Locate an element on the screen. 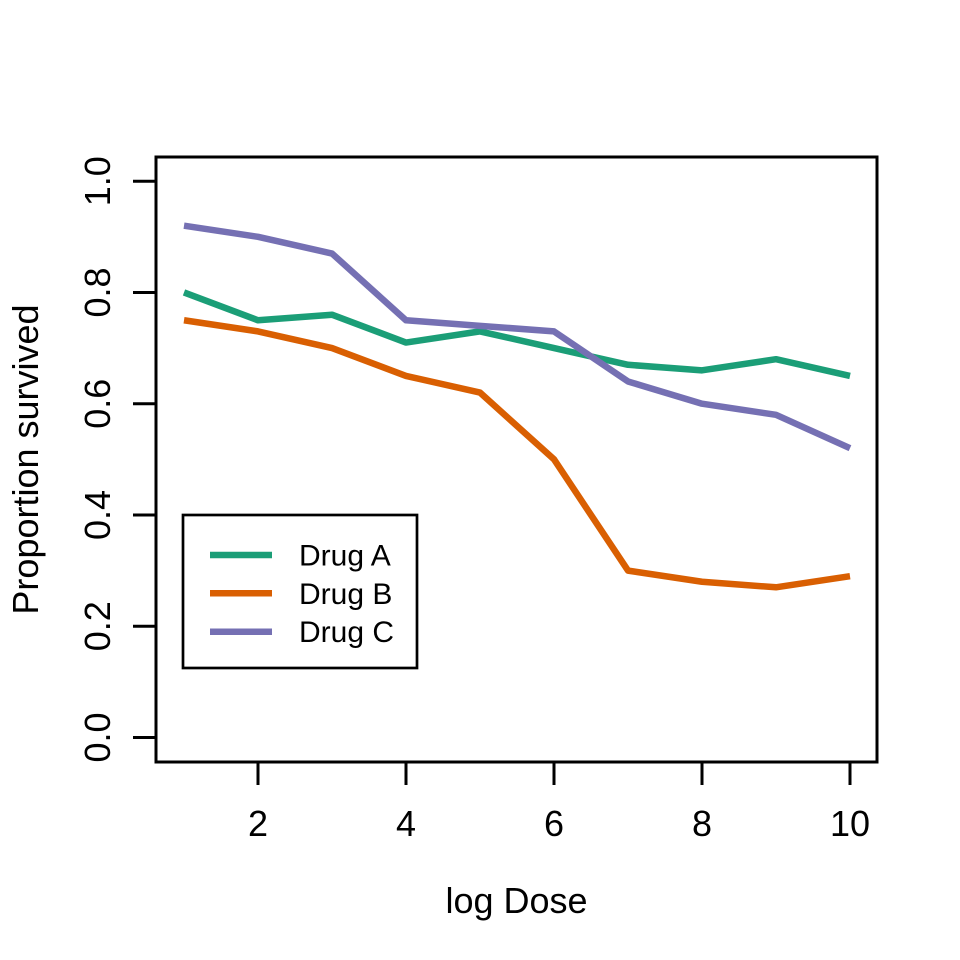 The image size is (960, 960). x-tick-label: 2 is located at coordinates (258, 823).